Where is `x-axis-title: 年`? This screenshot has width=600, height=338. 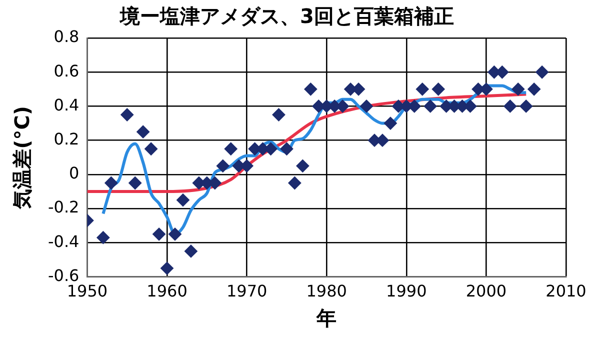 x-axis-title: 年 is located at coordinates (326, 318).